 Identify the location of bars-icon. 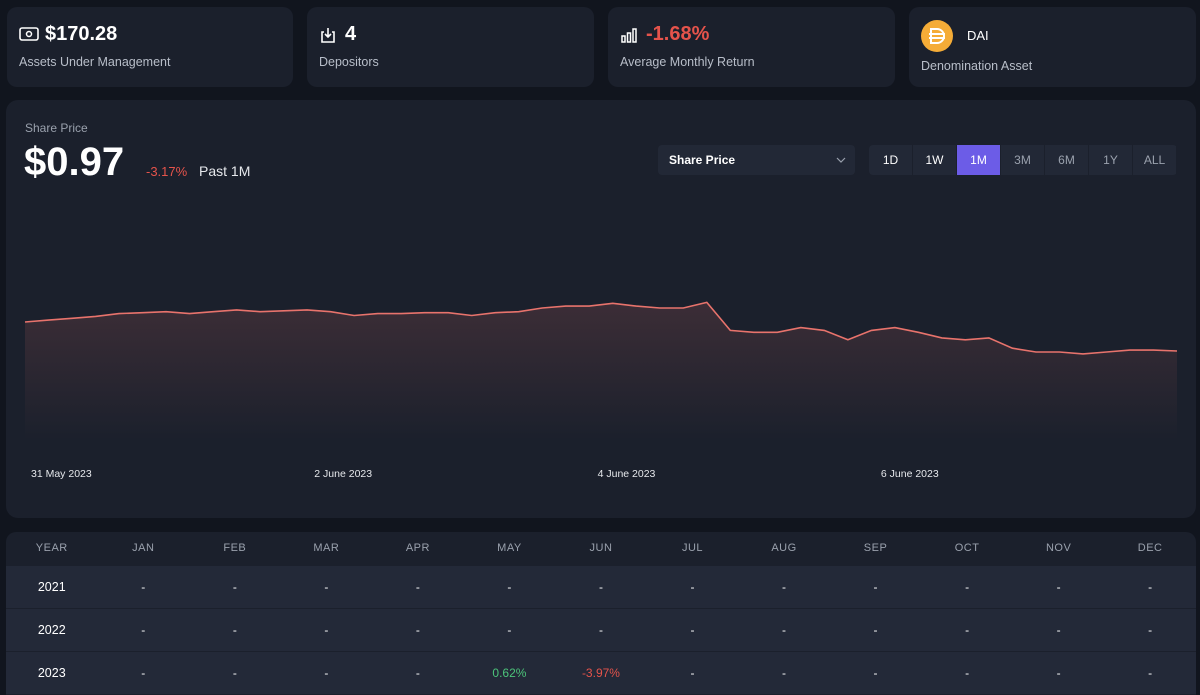
(629, 35).